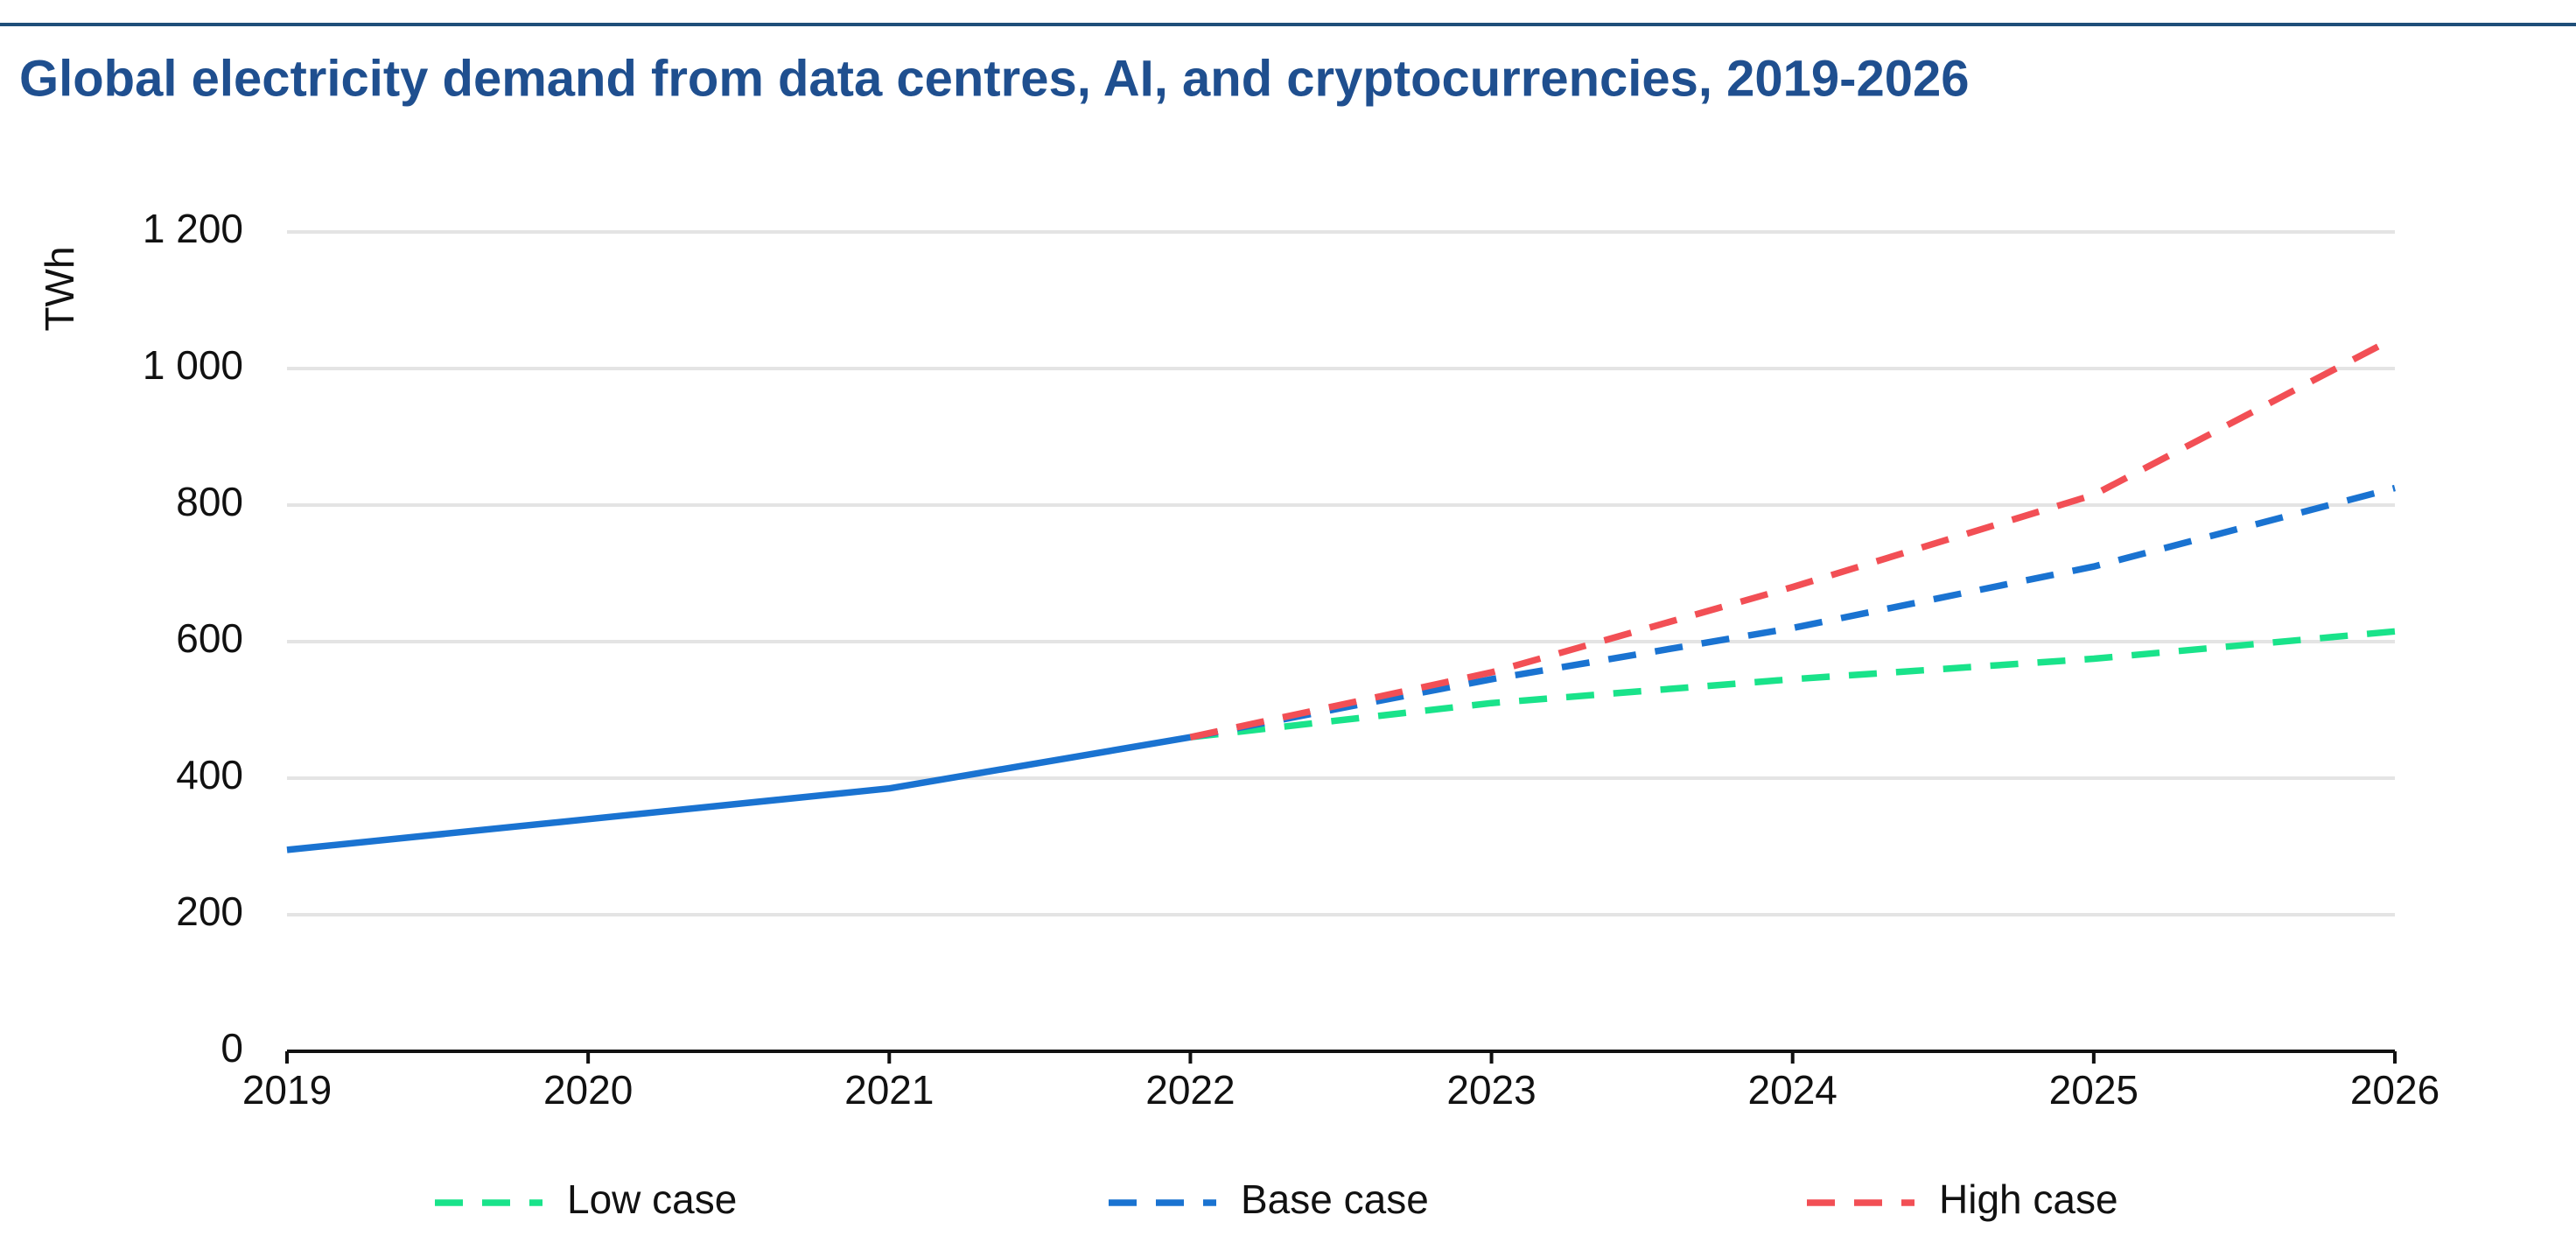 Image resolution: width=2576 pixels, height=1250 pixels. Describe the element at coordinates (1793, 1090) in the screenshot. I see `x-tick-label: 2024` at that location.